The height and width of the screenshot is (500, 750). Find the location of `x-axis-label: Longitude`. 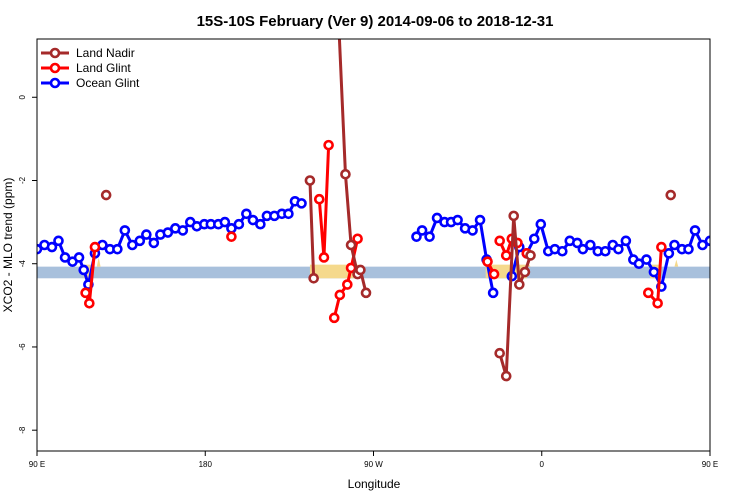

x-axis-label: Longitude is located at coordinates (374, 484).